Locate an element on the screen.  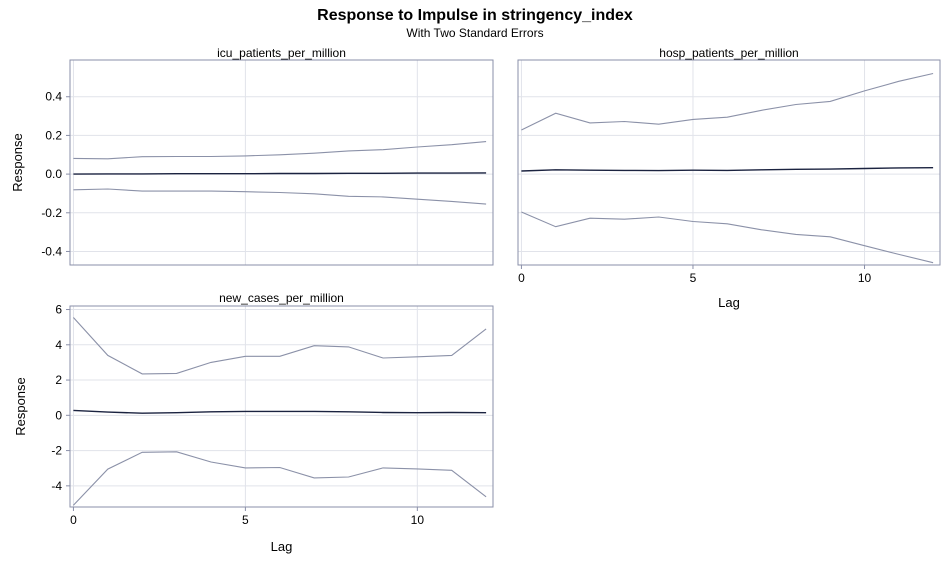
chart-title: Response to Impulse in stringency_index is located at coordinates (475, 15).